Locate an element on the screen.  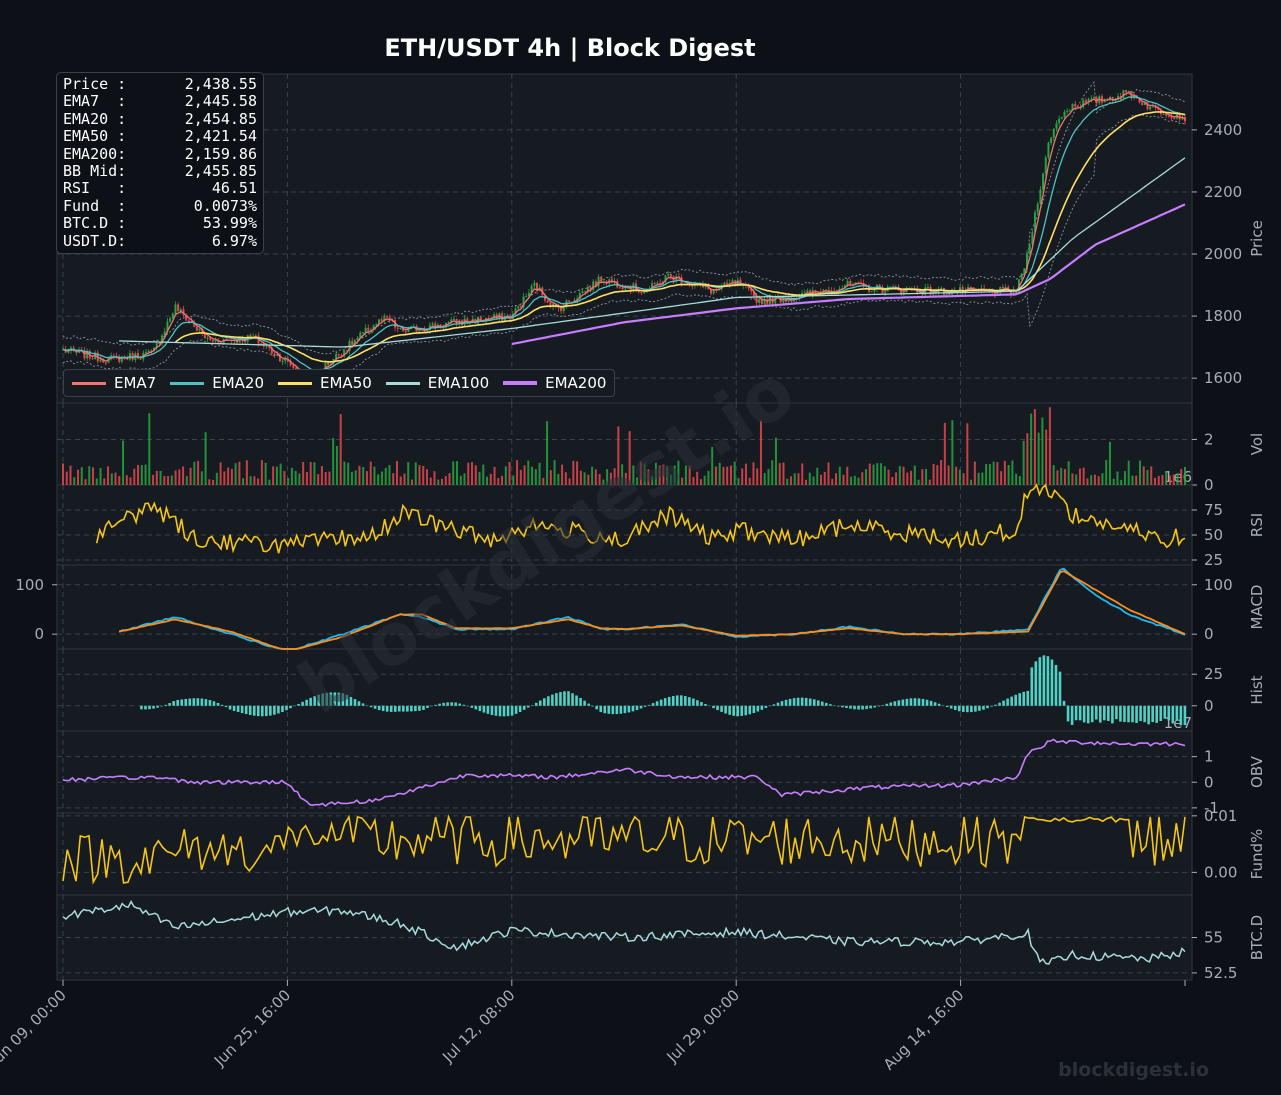
legend-item: EMA50 is located at coordinates (325, 383).